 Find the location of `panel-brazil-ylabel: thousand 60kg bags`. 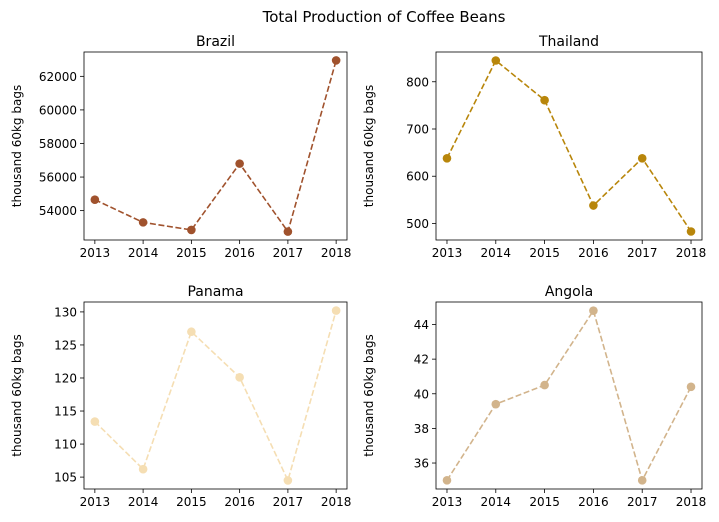

panel-brazil-ylabel: thousand 60kg bags is located at coordinates (17, 146).